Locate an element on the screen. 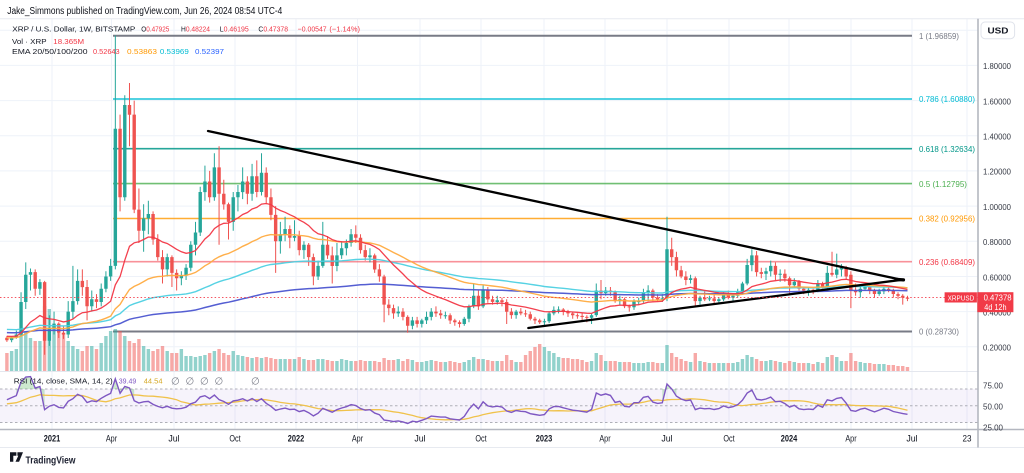 The height and width of the screenshot is (473, 1024). svg-text: H0.48224 is located at coordinates (195, 29).